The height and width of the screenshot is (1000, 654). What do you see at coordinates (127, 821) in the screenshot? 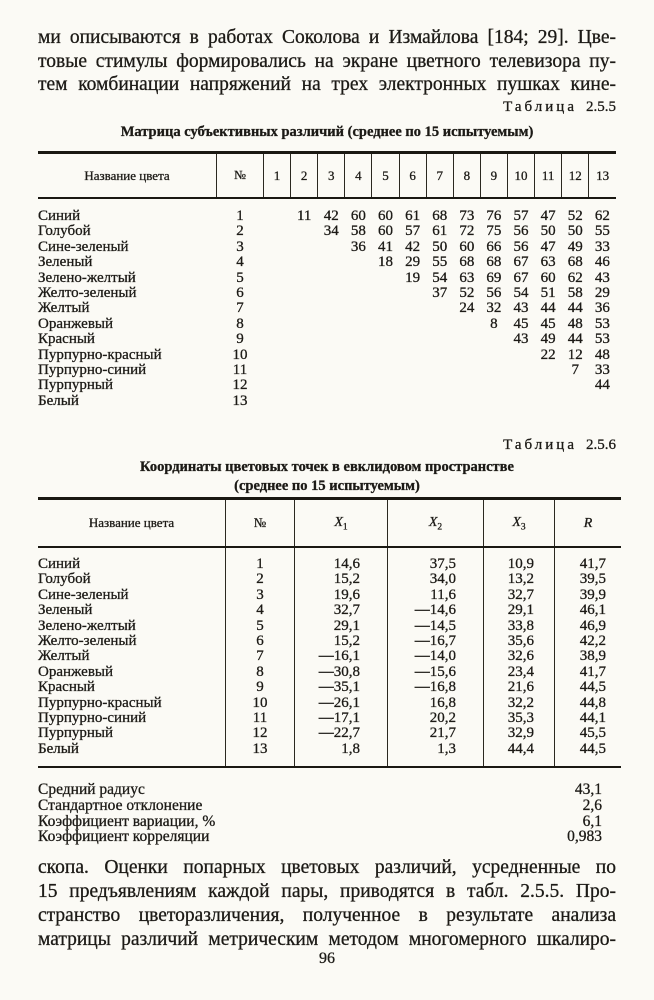
I see `stat-label: Коэффициент вариации, %` at bounding box center [127, 821].